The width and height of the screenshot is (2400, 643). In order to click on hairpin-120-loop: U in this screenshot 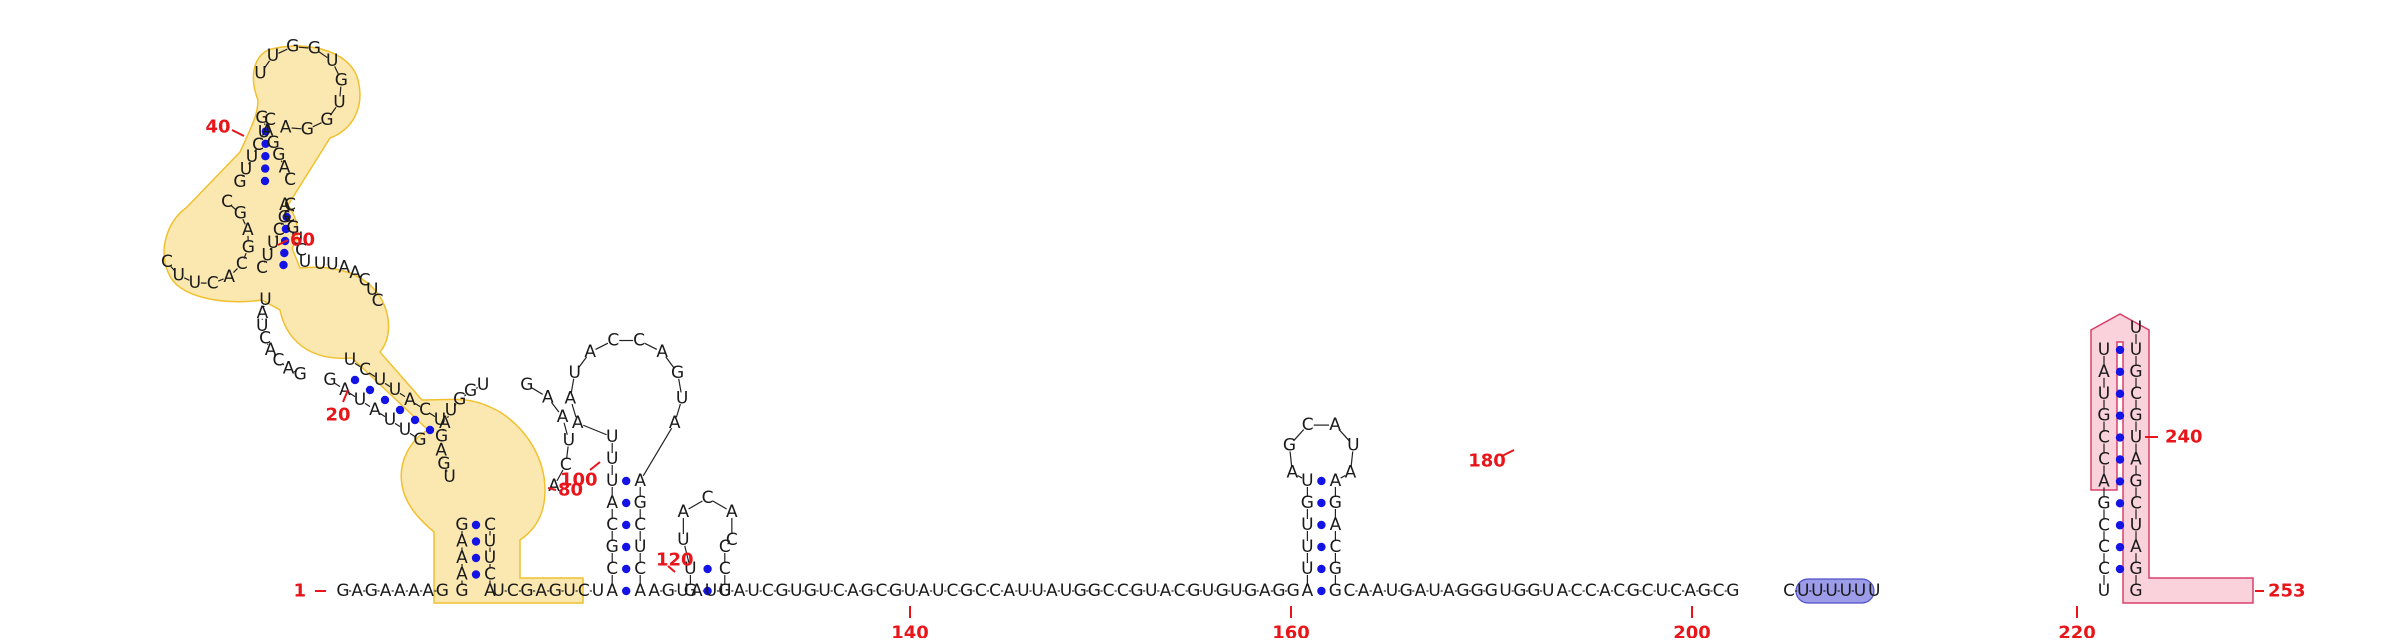, I will do `click(683, 540)`.